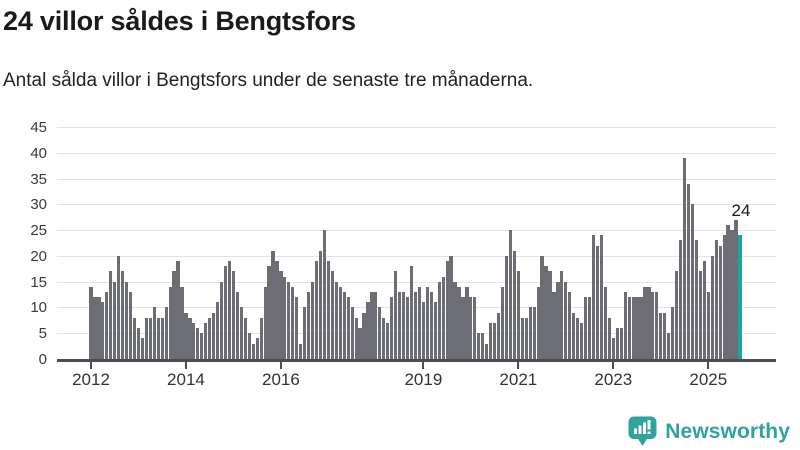  Describe the element at coordinates (91, 379) in the screenshot. I see `x-axis-tick-label: 2012` at that location.